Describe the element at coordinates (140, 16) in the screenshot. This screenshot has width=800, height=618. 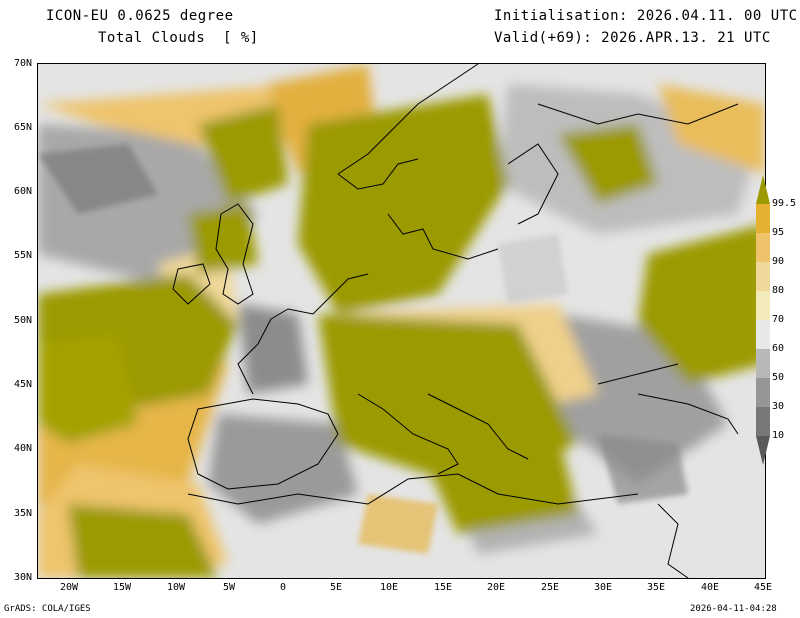
I see `model-title: ICON-EU 0.0625 degree` at that location.